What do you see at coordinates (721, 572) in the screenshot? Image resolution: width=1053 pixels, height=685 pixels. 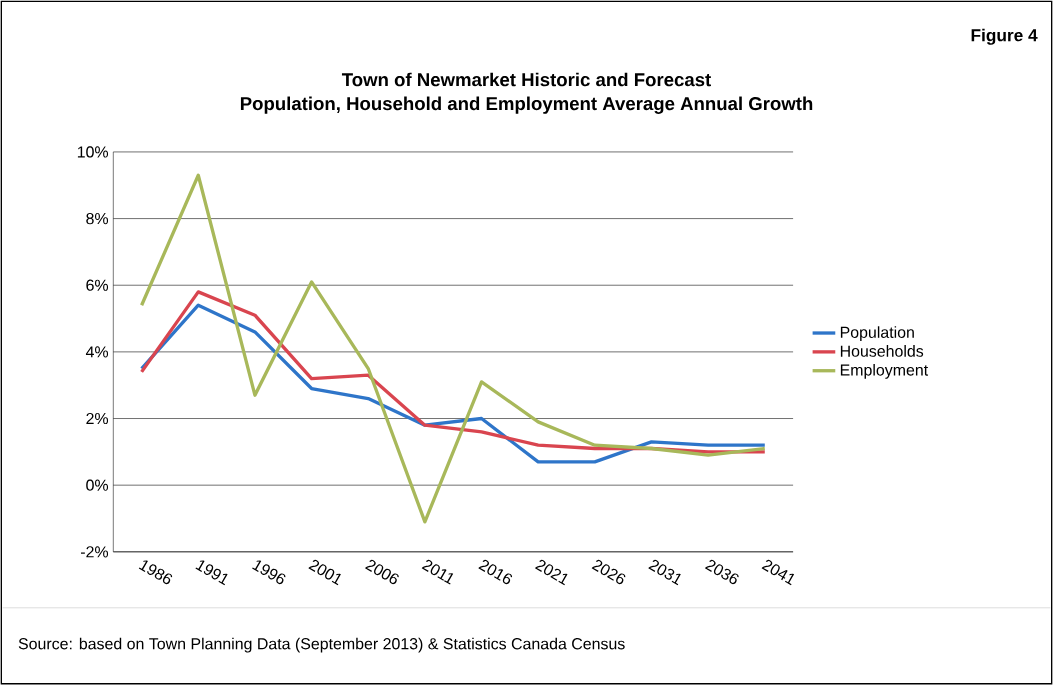 I see `x-tick-label: 2036` at bounding box center [721, 572].